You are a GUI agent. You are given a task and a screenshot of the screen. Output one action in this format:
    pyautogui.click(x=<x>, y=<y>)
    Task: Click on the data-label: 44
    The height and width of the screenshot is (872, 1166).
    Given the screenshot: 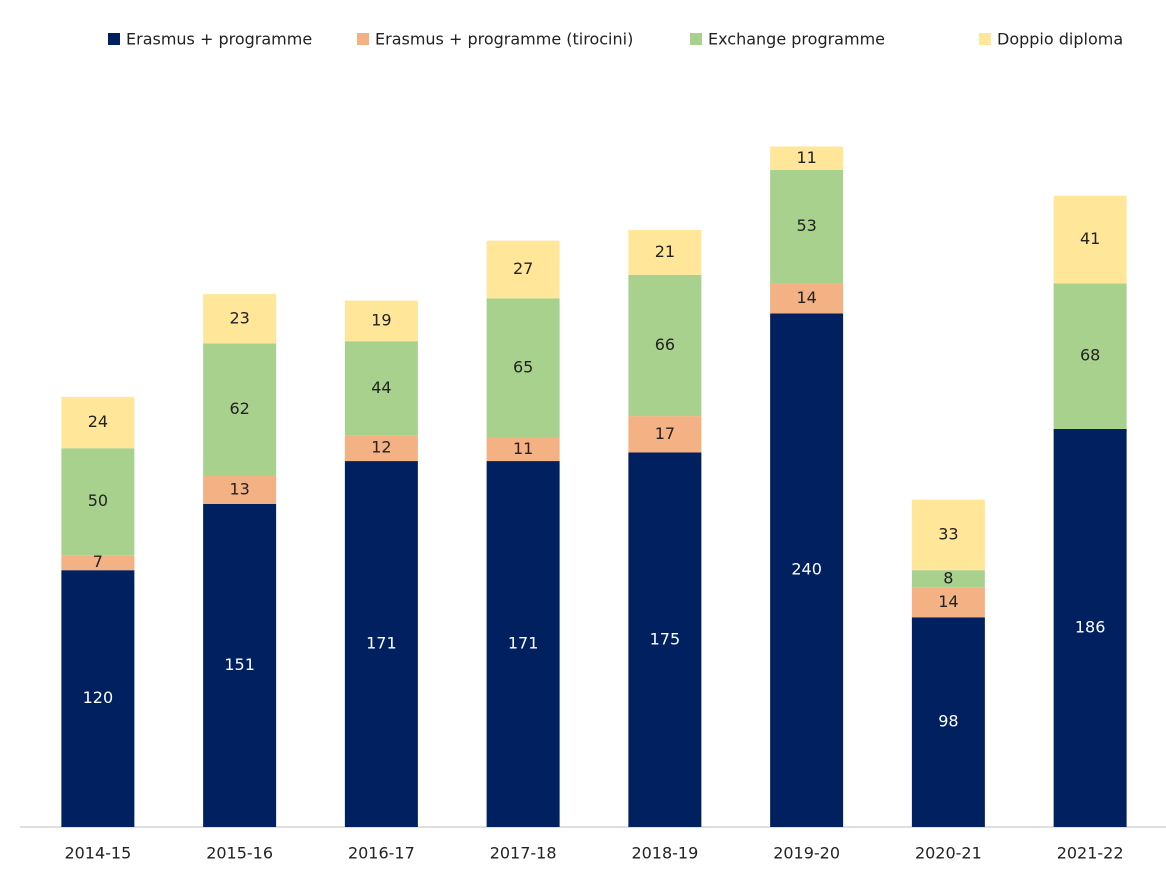 What is the action you would take?
    pyautogui.click(x=381, y=387)
    